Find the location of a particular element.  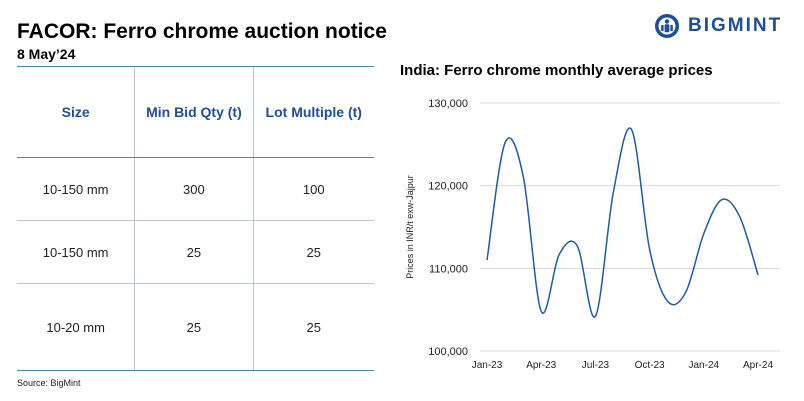

source-note: Source: BigMint is located at coordinates (49, 383).